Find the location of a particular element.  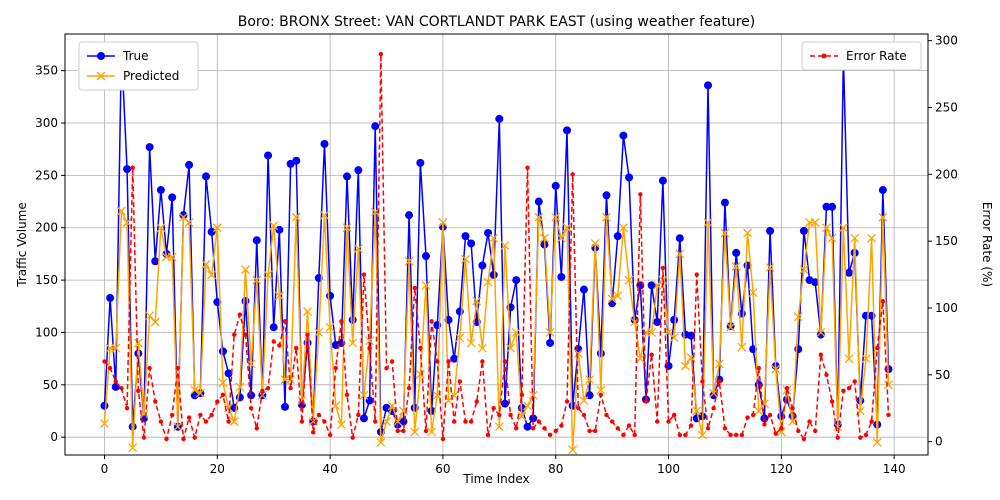

y-tick-label: 250 is located at coordinates (46, 175).